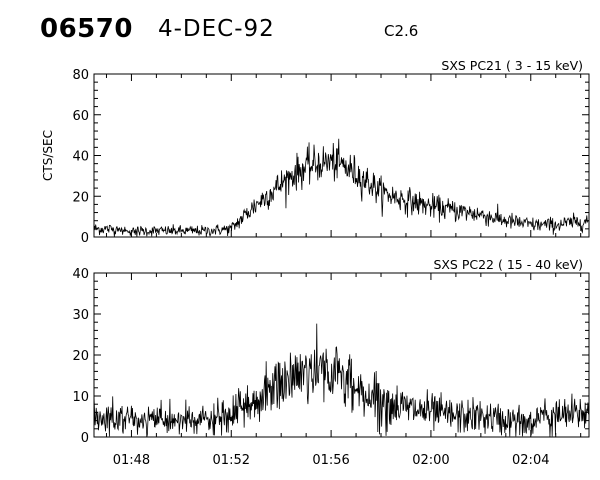  I want to click on x-tick-label: 01:52, so click(231, 460).